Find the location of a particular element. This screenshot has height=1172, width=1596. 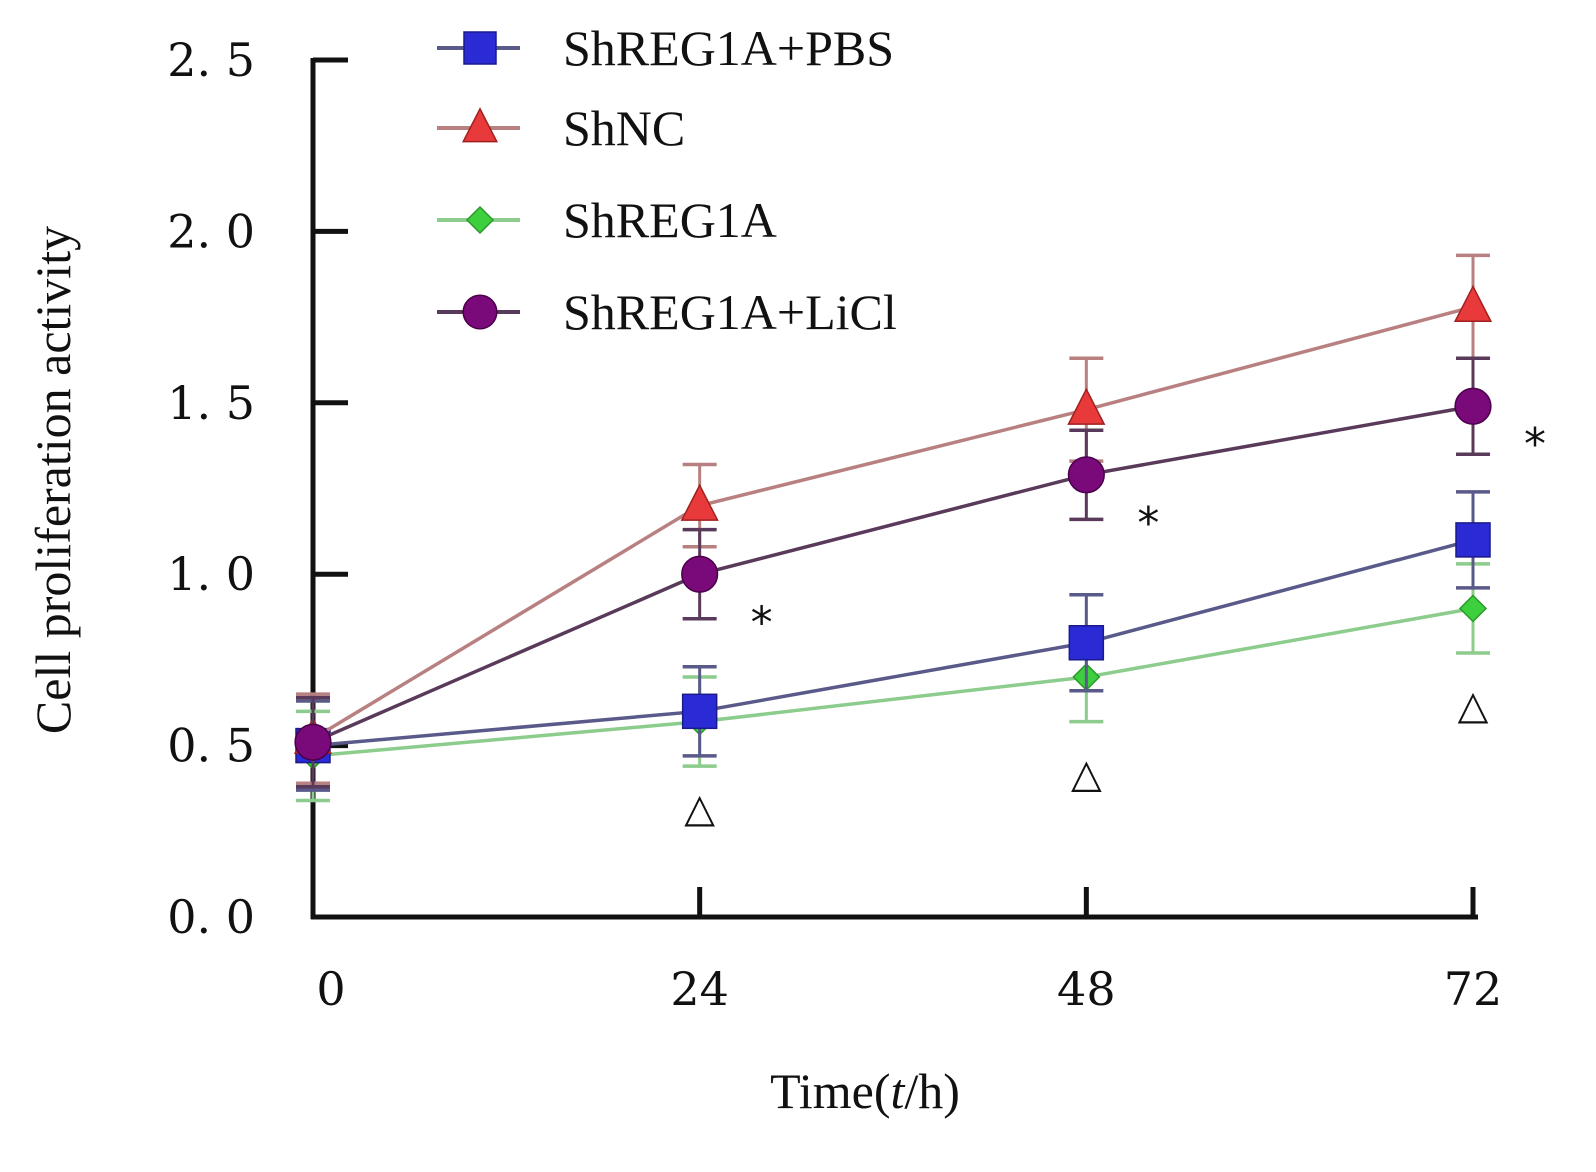

y-tick-label: 1. 0 is located at coordinates (211, 574).